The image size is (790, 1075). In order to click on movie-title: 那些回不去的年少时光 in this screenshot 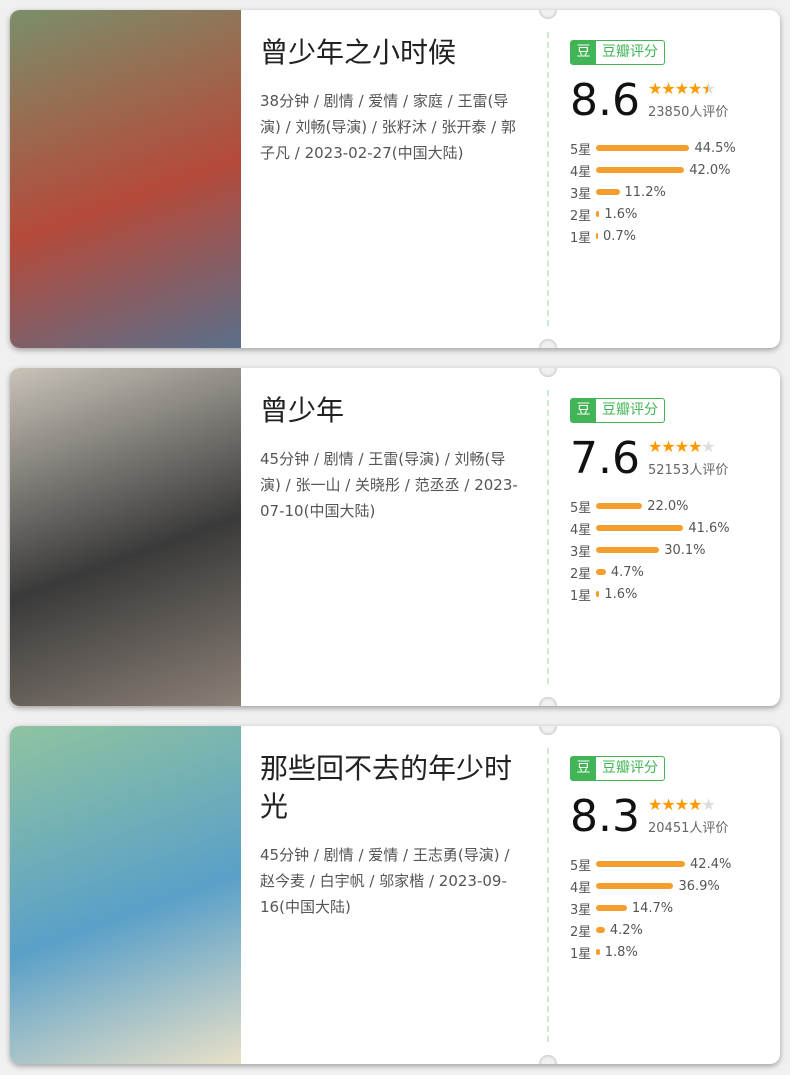, I will do `click(386, 787)`.